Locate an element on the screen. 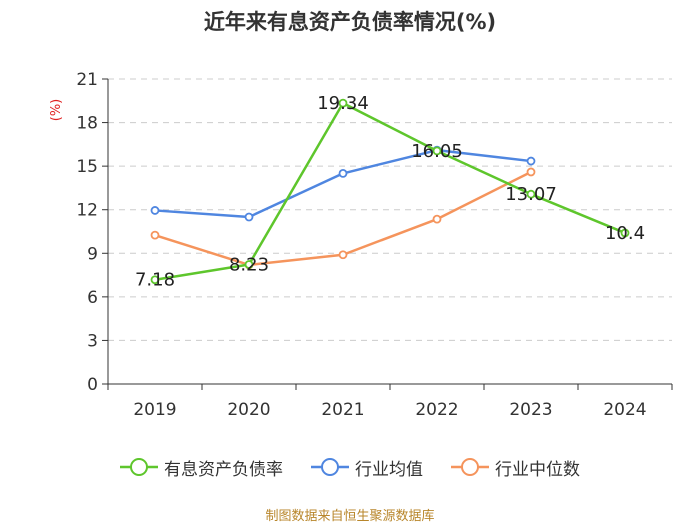 Image resolution: width=700 pixels, height=525 pixels. y-tick-label: 18 is located at coordinates (87, 124).